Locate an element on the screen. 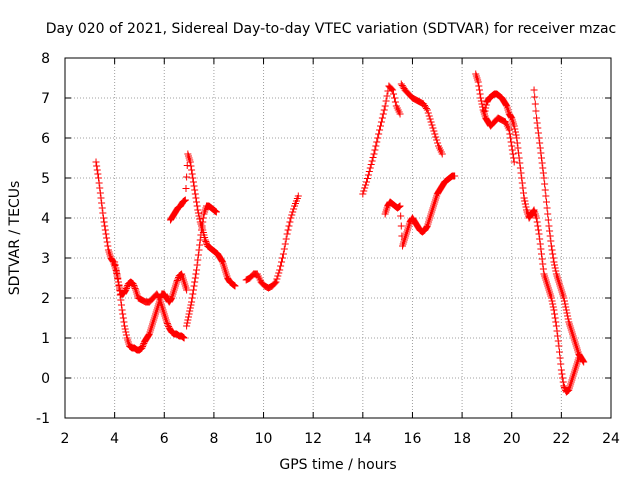 The width and height of the screenshot is (640, 480). y-tick-label: 8 is located at coordinates (45, 59).